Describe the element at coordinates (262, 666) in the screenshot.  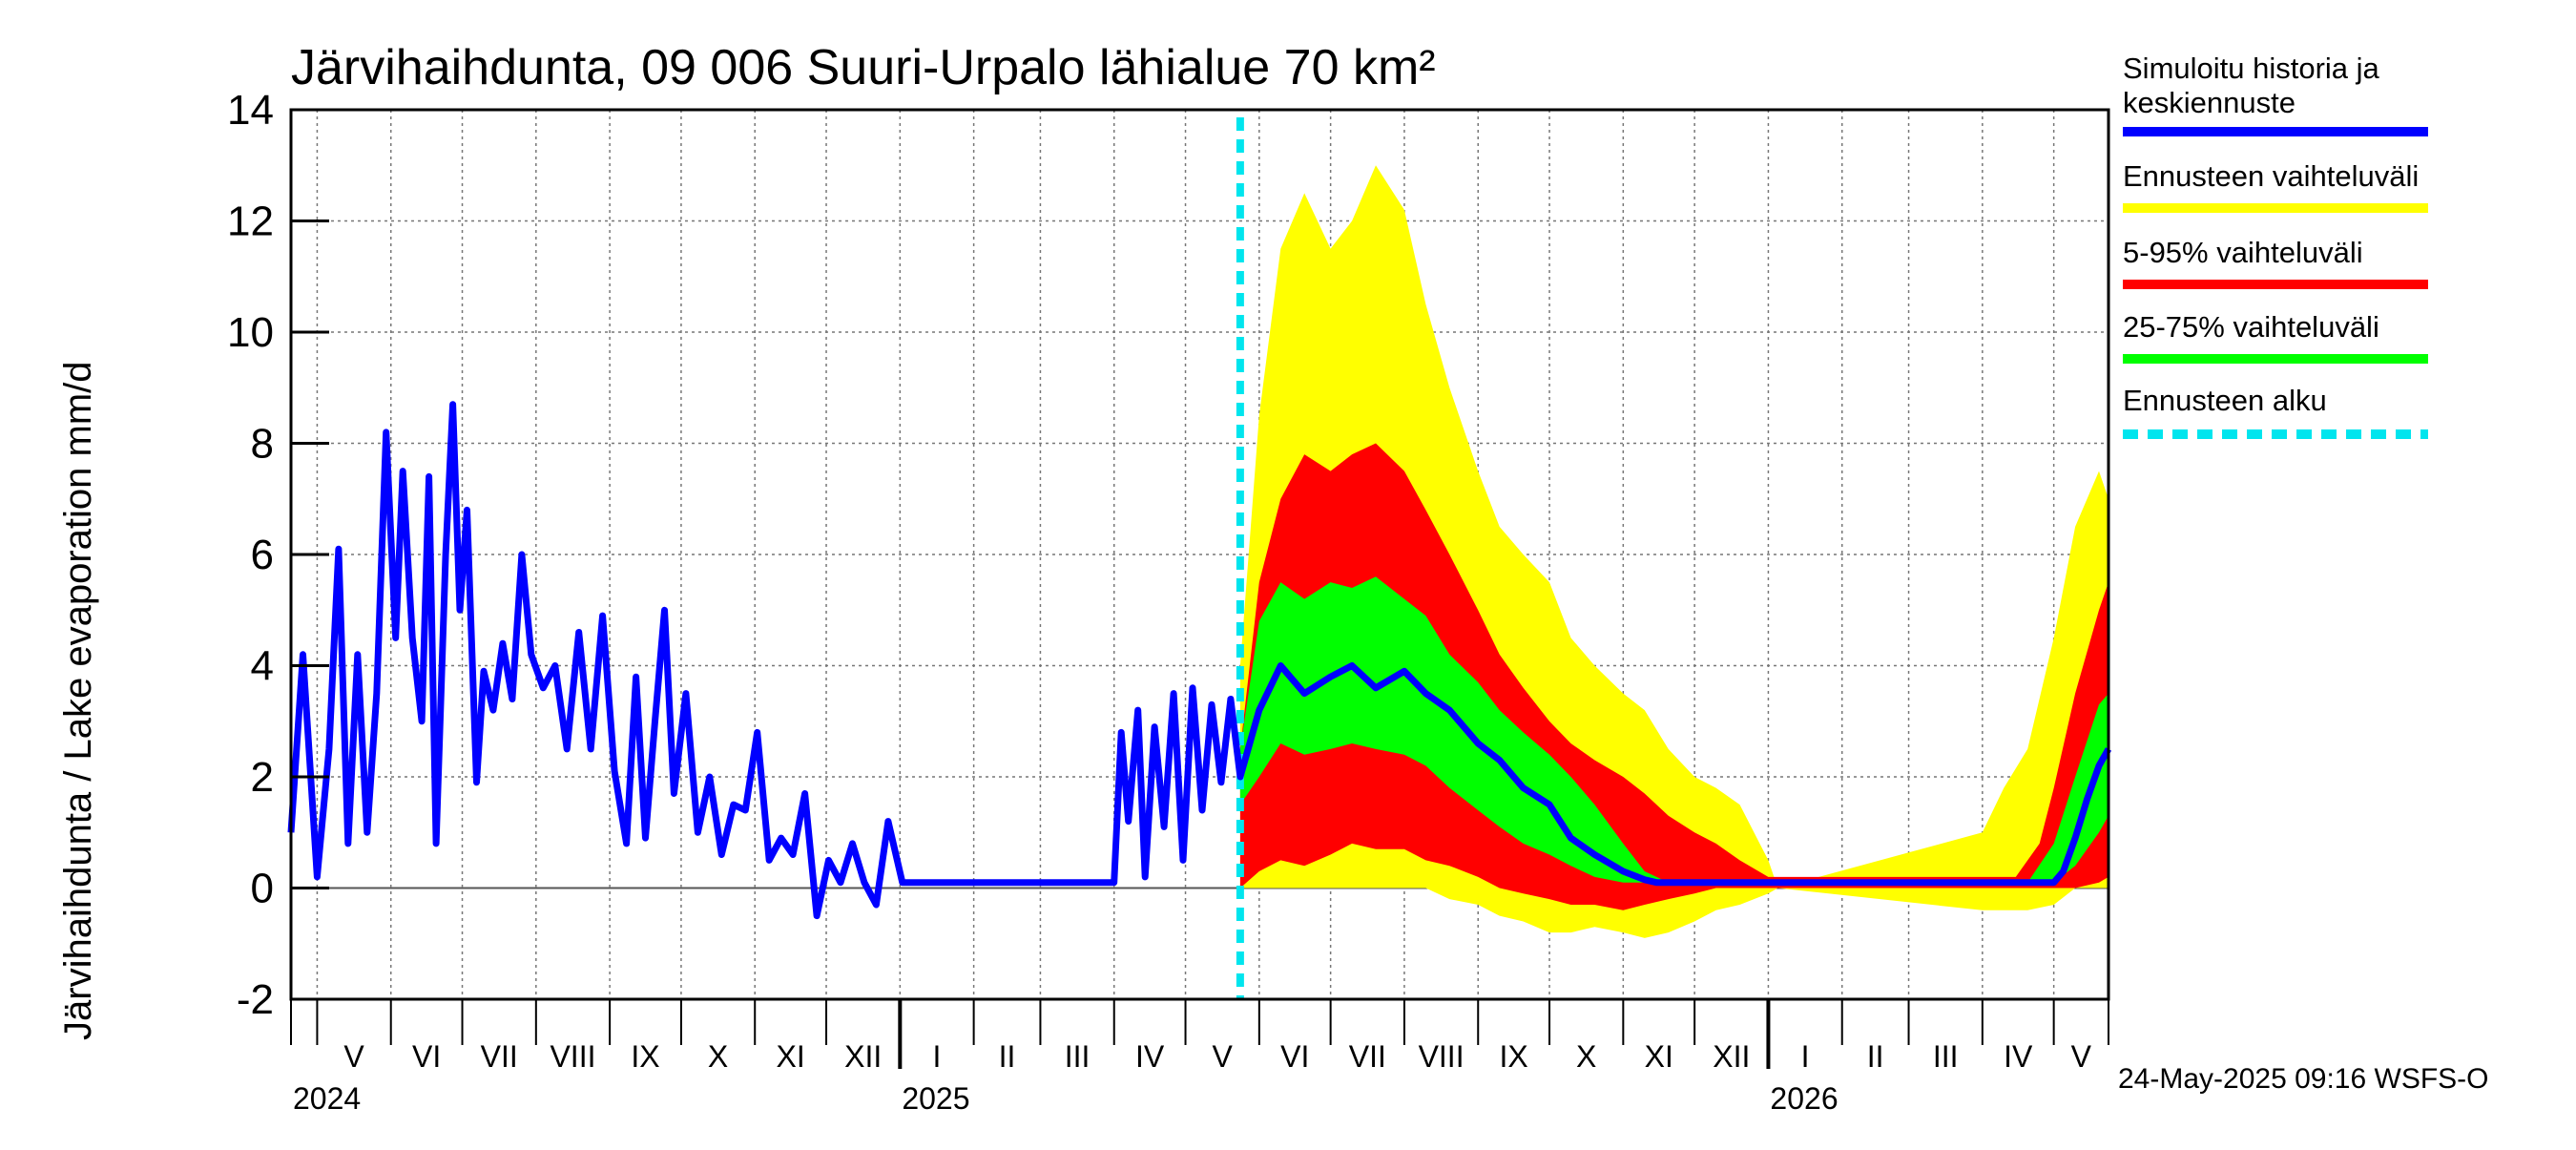
I see `y-tick-label: 4` at that location.